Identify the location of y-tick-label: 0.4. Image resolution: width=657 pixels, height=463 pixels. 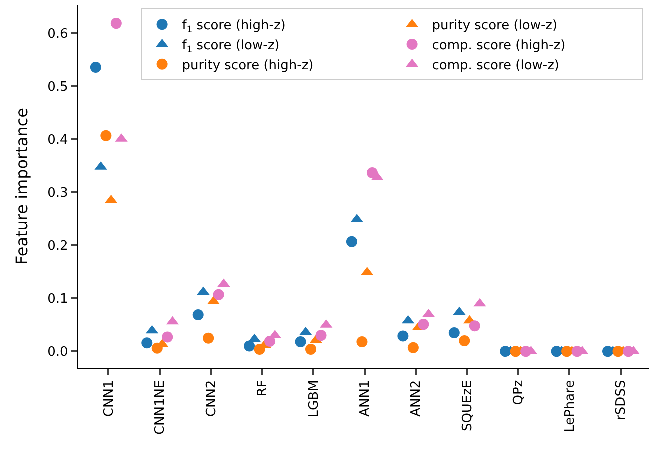
(58, 140).